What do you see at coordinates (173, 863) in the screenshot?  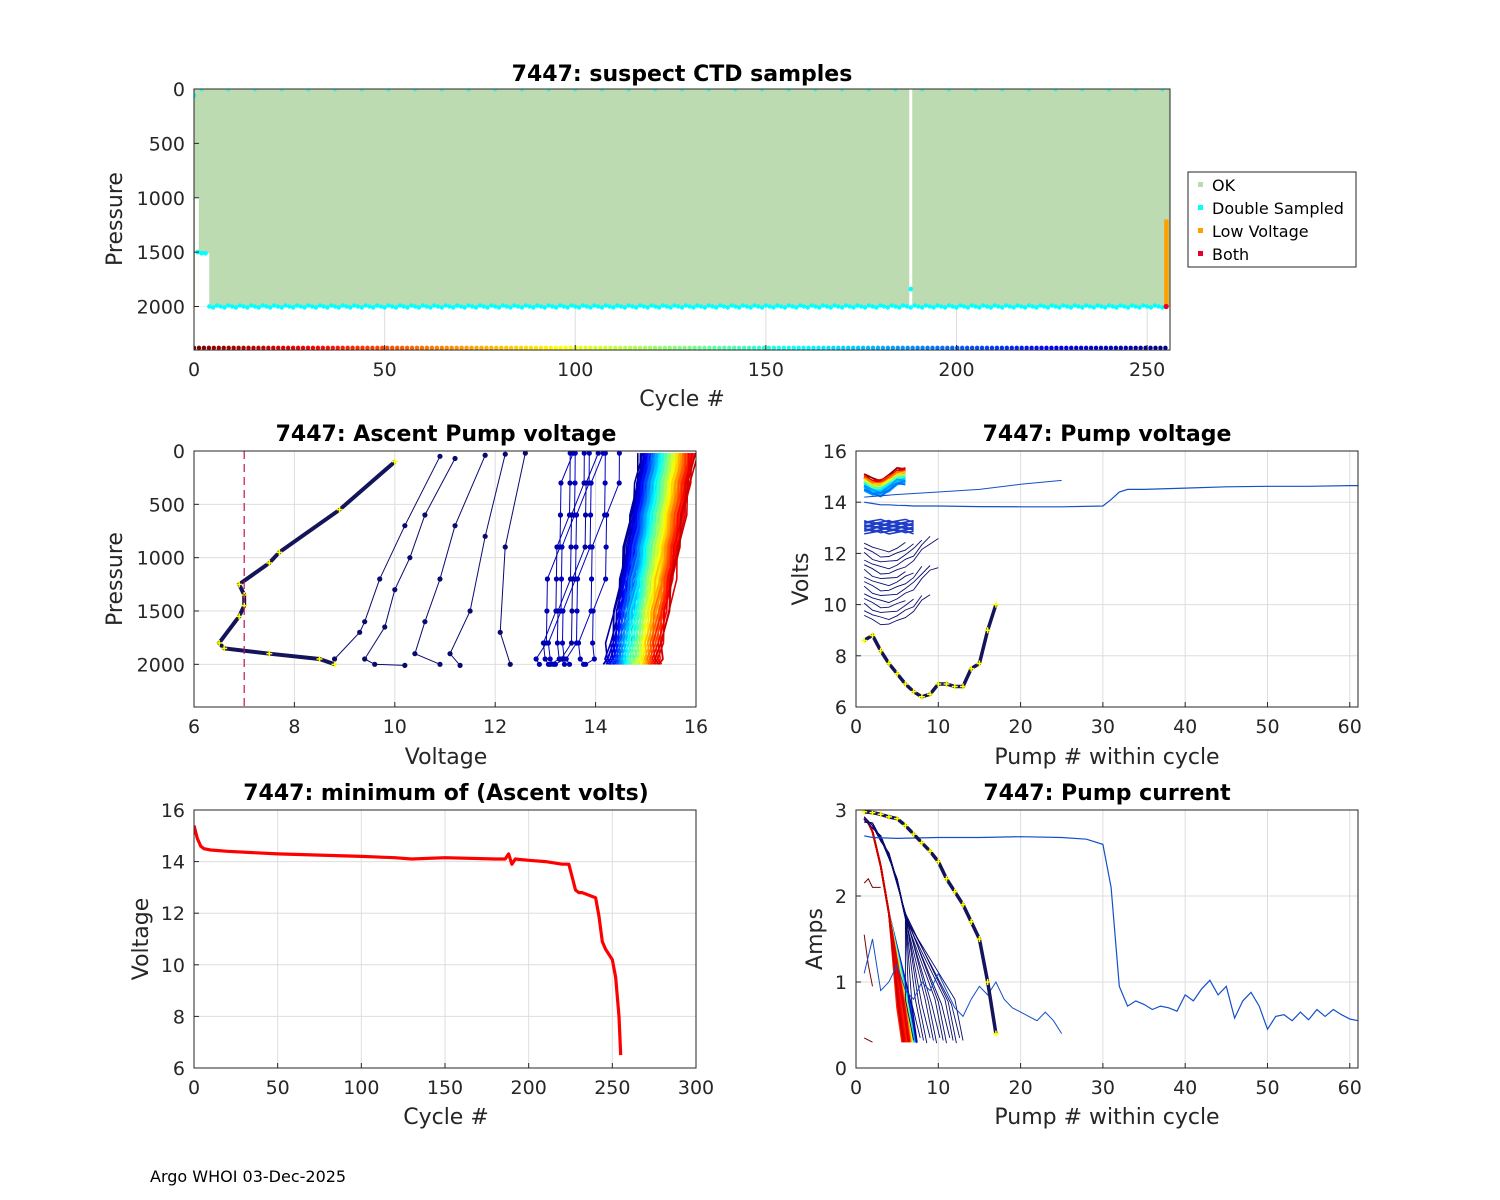 I see `minvolt-ytick-label: 14` at bounding box center [173, 863].